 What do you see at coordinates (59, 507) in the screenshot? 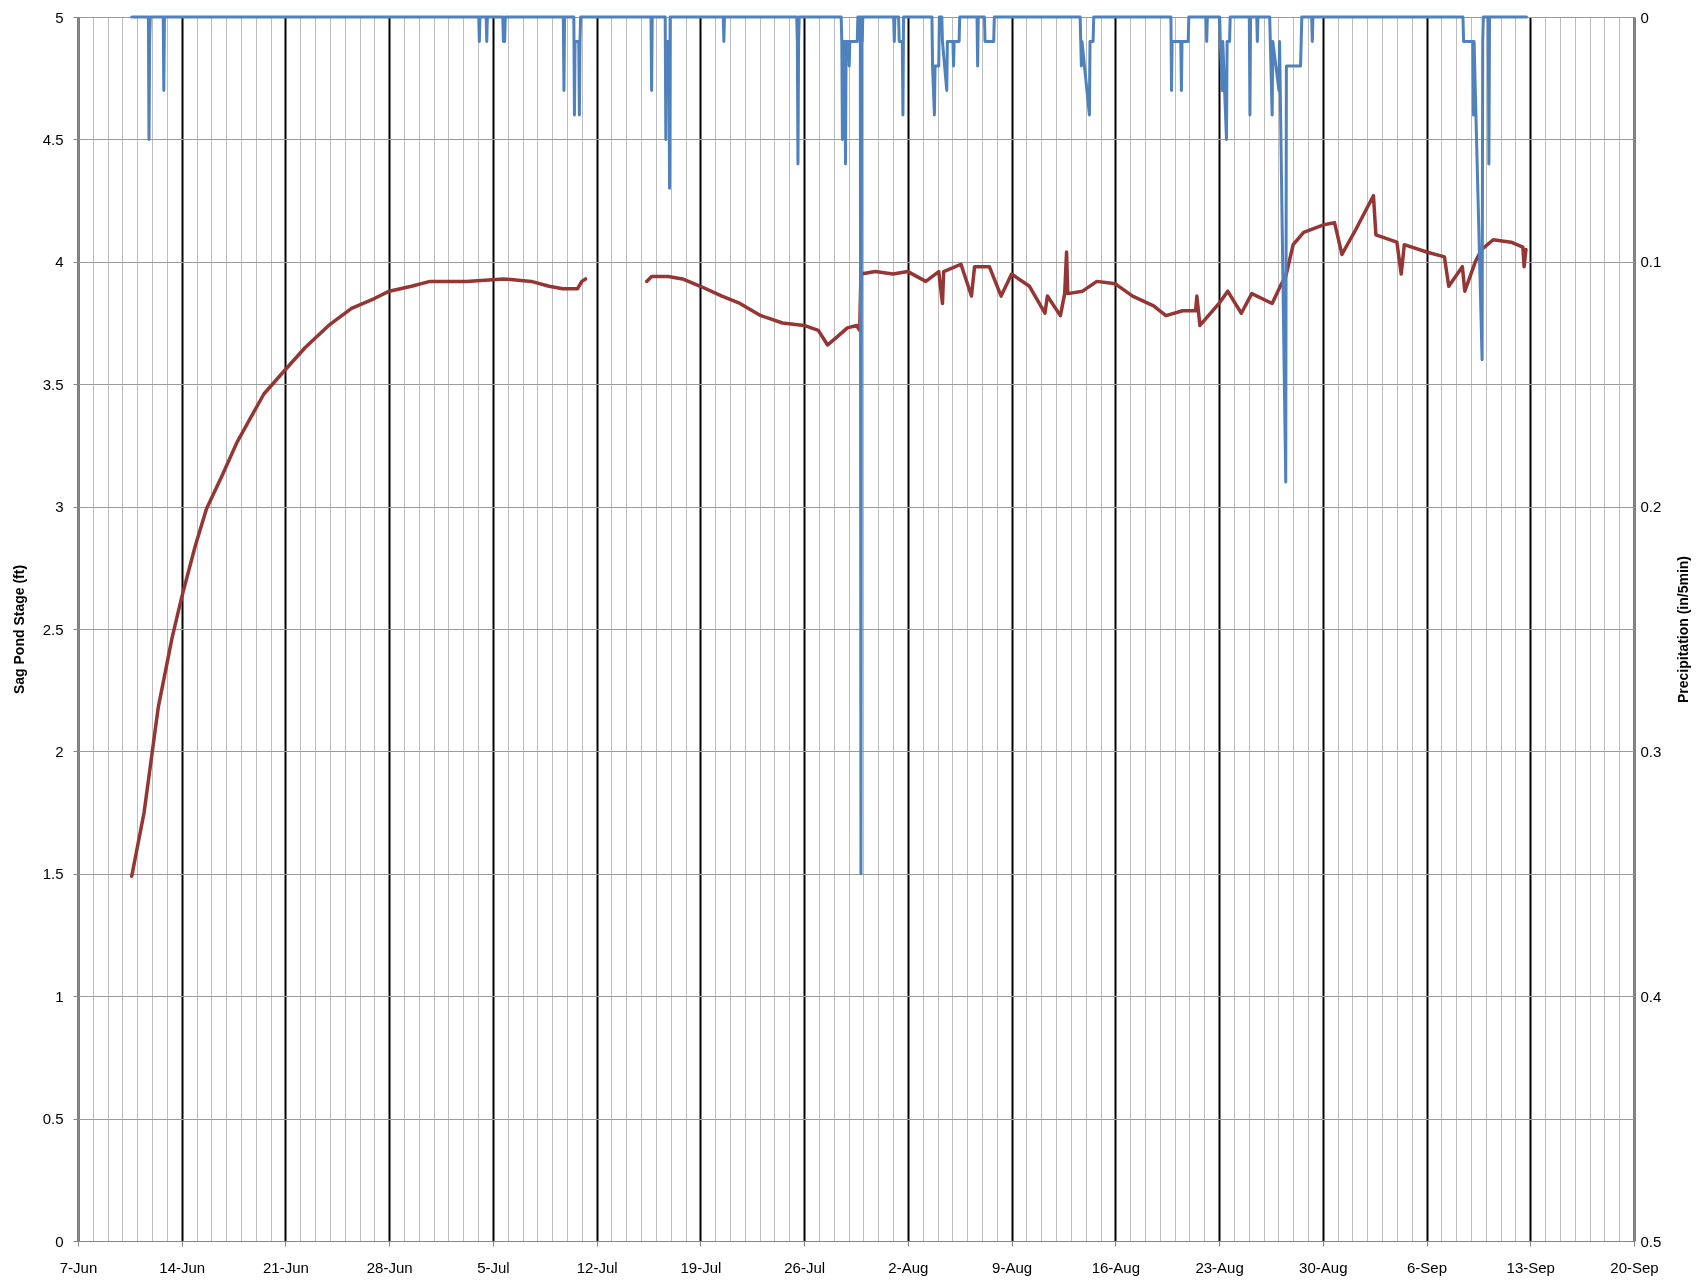
I see `y-tick-label: 3` at bounding box center [59, 507].